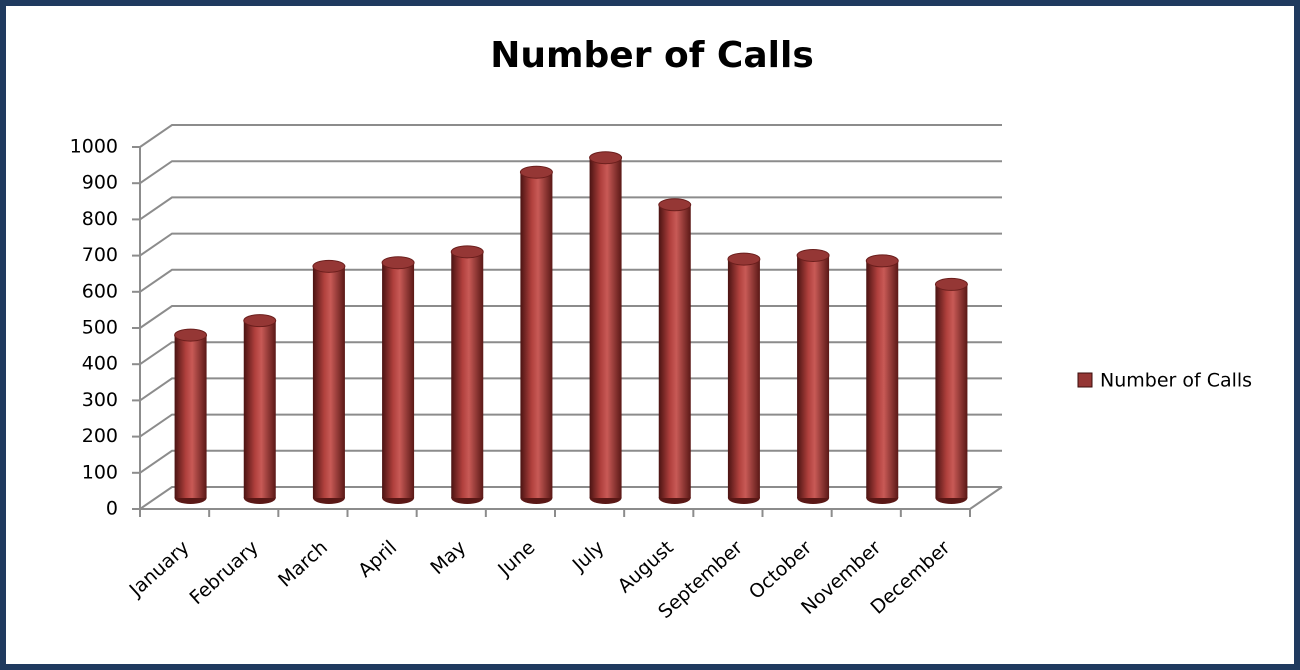  Describe the element at coordinates (100, 364) in the screenshot. I see `y-tick-label: 400` at that location.